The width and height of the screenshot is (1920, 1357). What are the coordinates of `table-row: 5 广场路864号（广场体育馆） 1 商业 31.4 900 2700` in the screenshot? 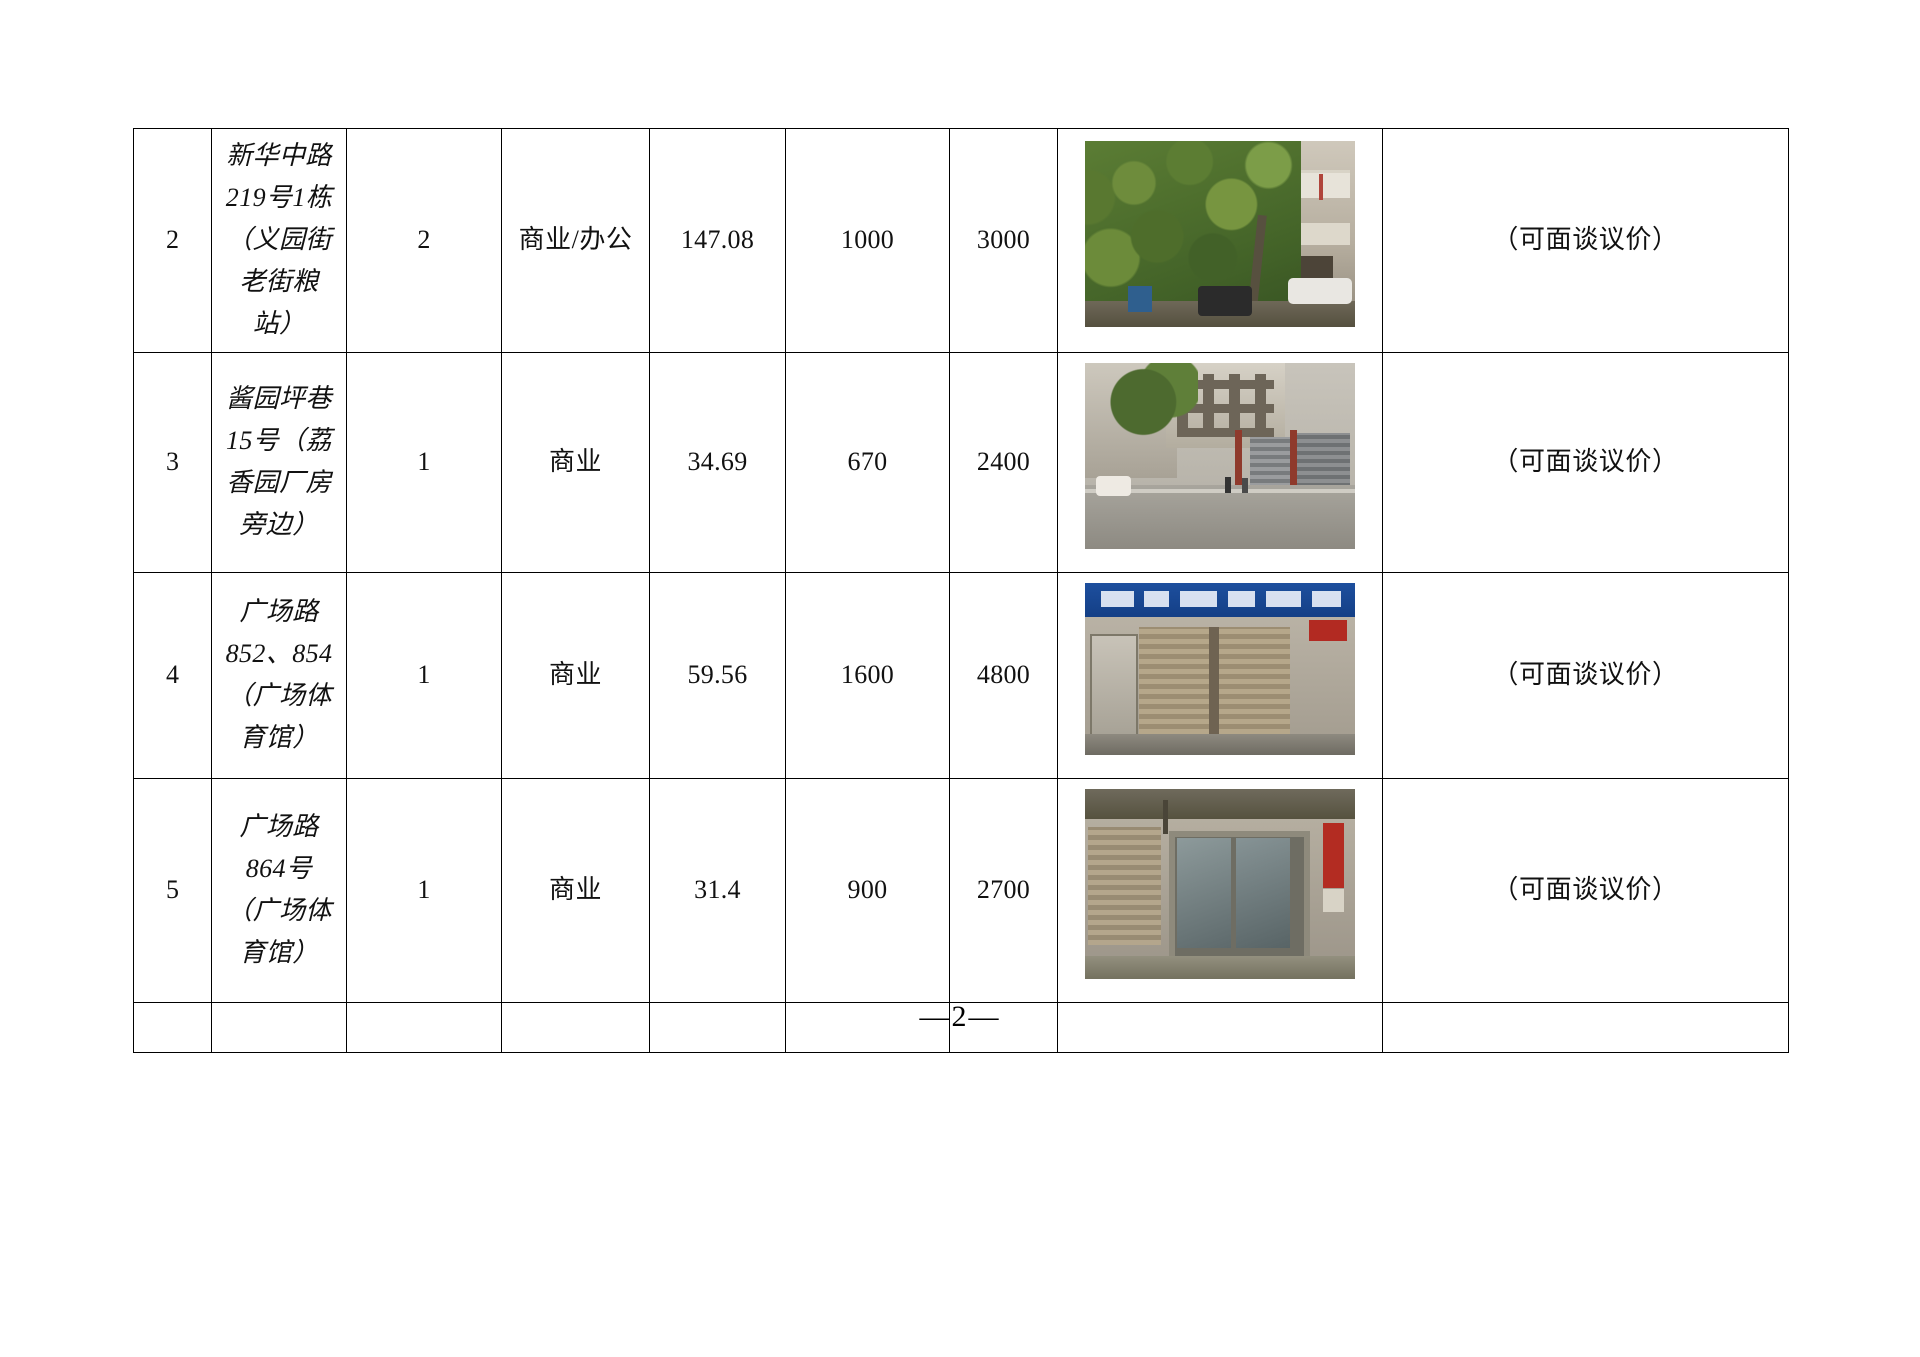 It's located at (961, 890).